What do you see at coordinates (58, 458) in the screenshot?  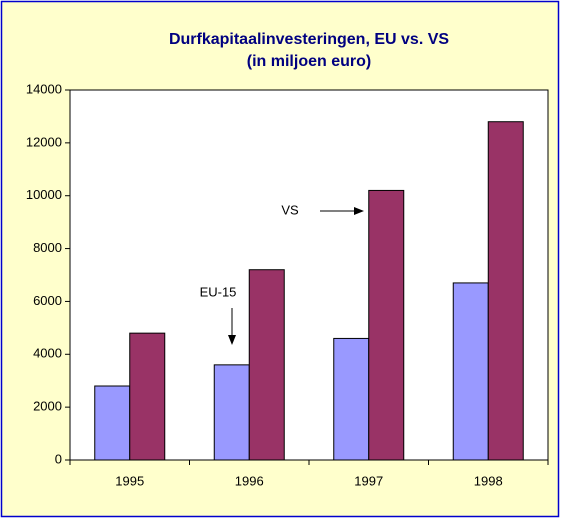 I see `y-tick-label: 0` at bounding box center [58, 458].